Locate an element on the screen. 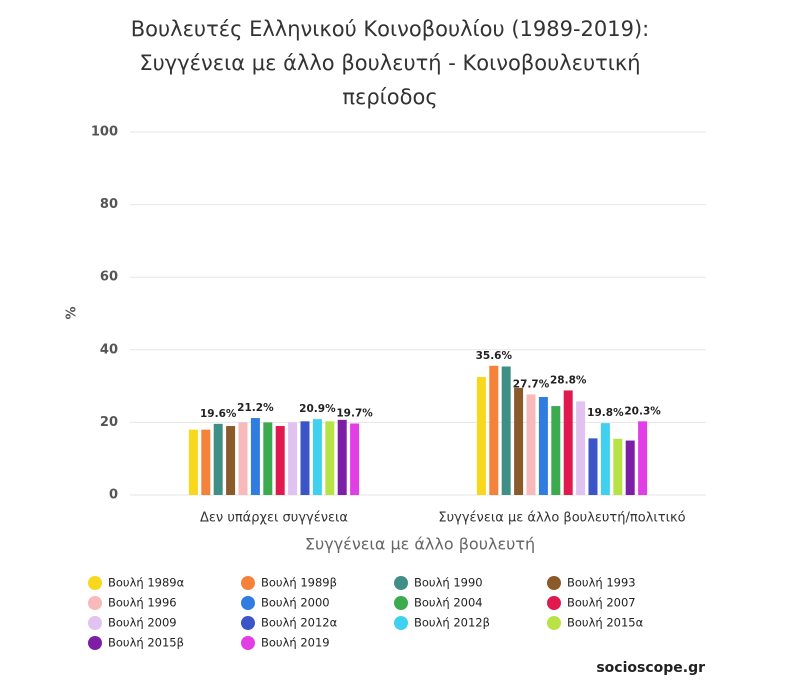 The height and width of the screenshot is (696, 806). value-label: 27.7% is located at coordinates (531, 384).